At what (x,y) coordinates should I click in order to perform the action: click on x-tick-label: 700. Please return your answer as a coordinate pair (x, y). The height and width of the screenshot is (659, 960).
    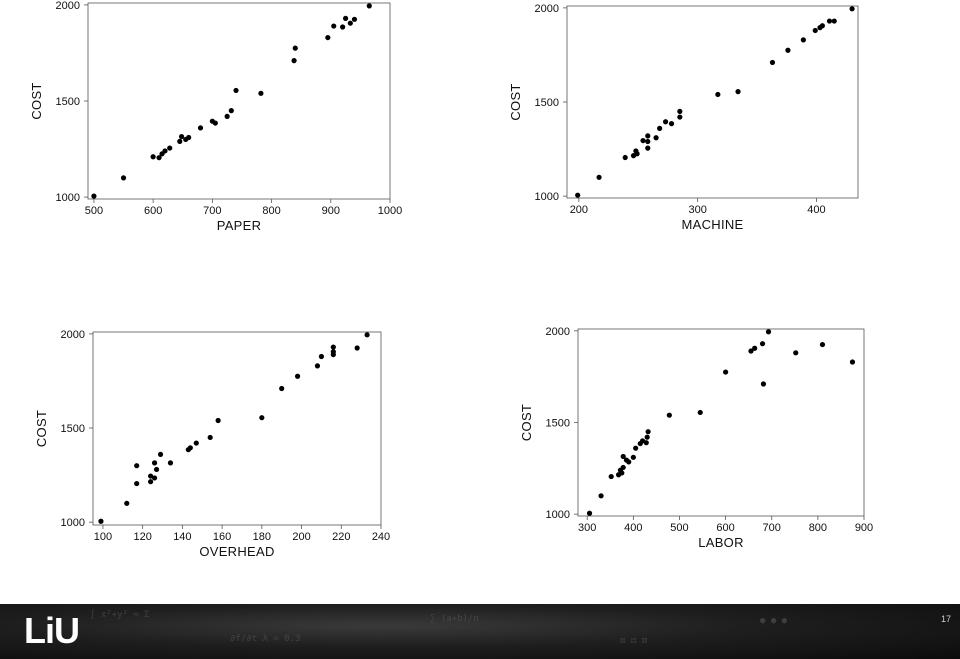
    Looking at the image, I should click on (212, 211).